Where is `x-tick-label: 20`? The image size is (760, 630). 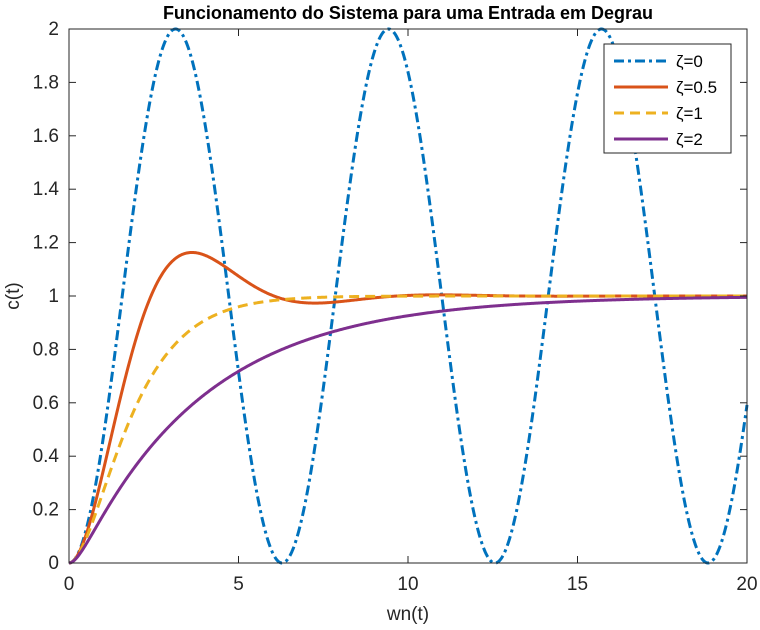
x-tick-label: 20 is located at coordinates (746, 584).